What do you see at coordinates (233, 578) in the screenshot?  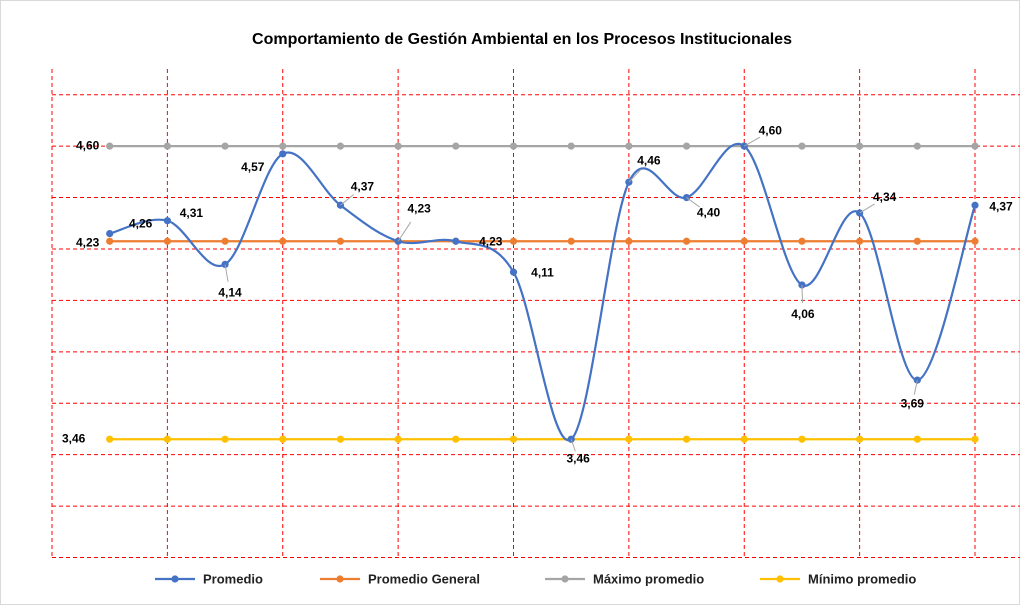 I see `legend-label: Promedio` at bounding box center [233, 578].